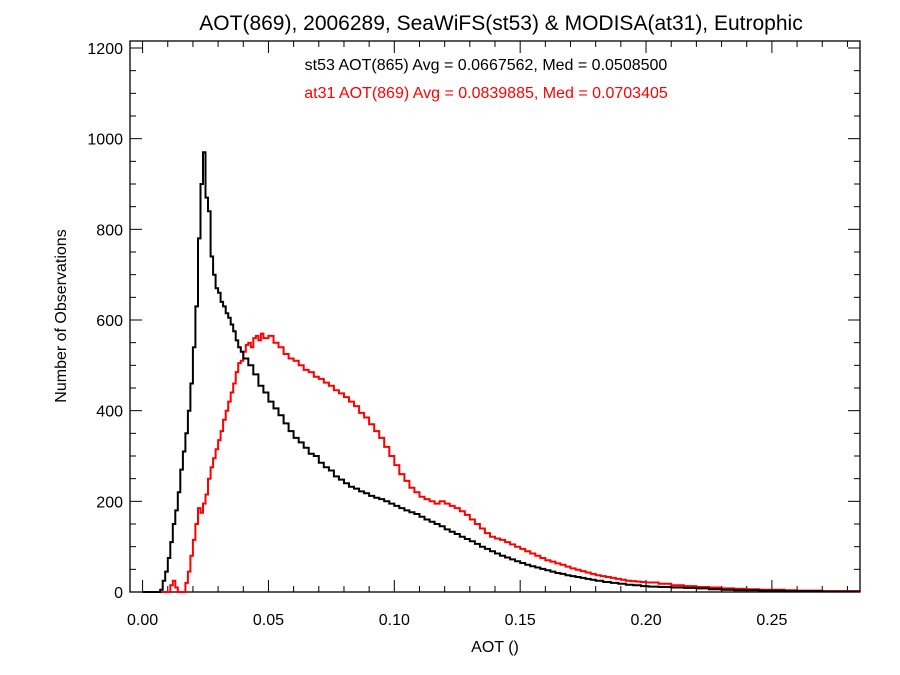  I want to click on x-tick-label: 0.05, so click(268, 620).